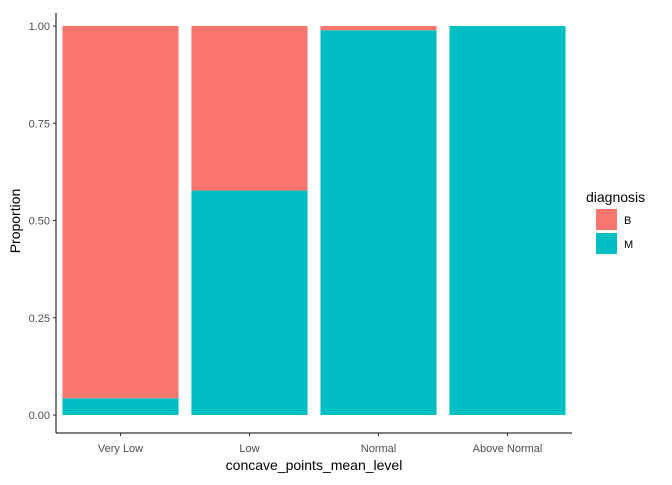  What do you see at coordinates (378, 449) in the screenshot?
I see `x-tick-label: Normal` at bounding box center [378, 449].